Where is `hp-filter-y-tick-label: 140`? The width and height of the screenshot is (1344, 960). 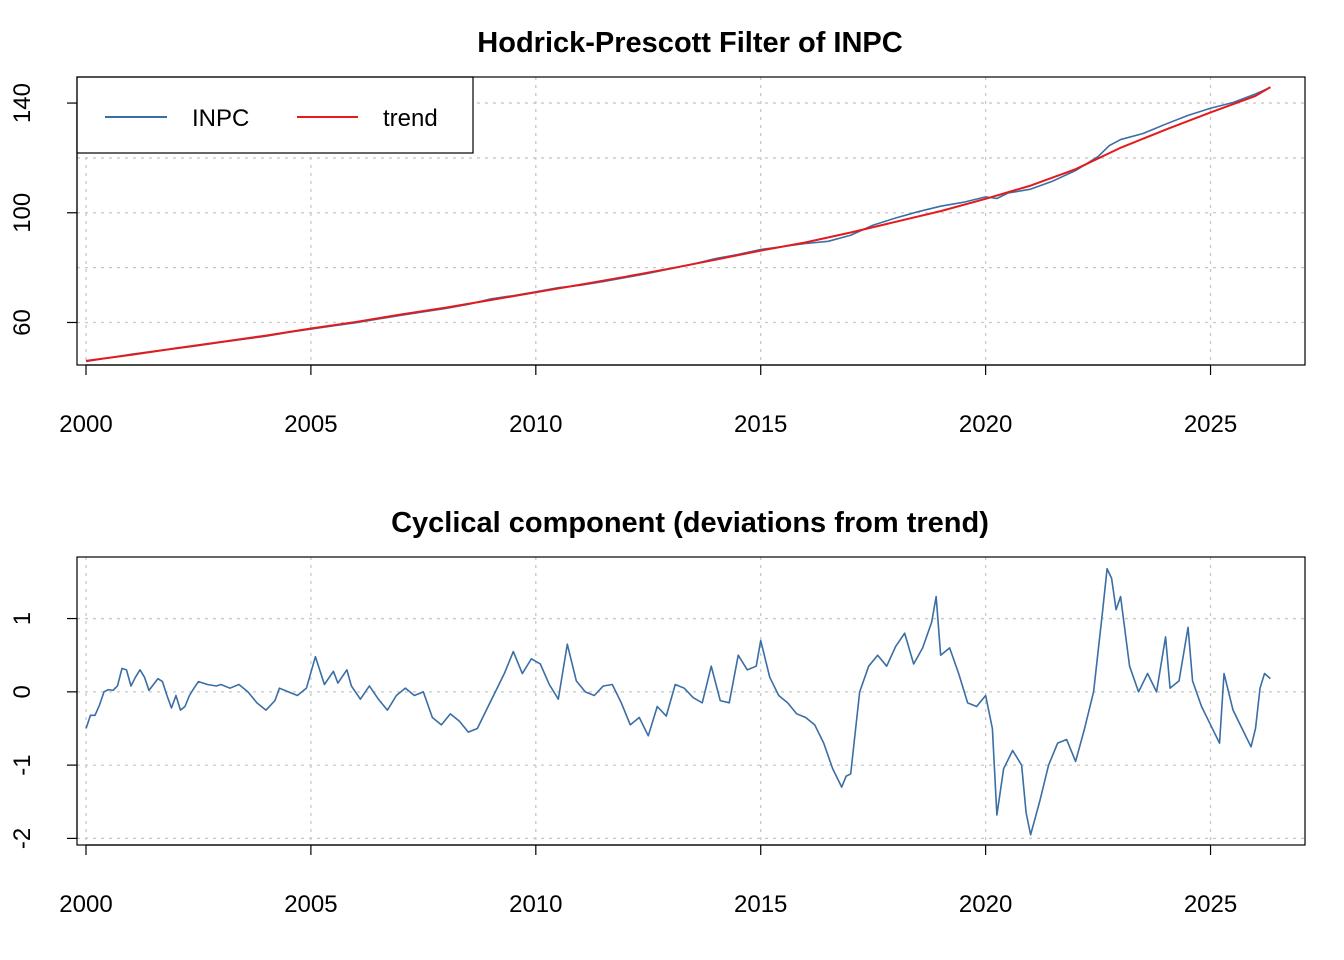 hp-filter-y-tick-label: 140 is located at coordinates (22, 103).